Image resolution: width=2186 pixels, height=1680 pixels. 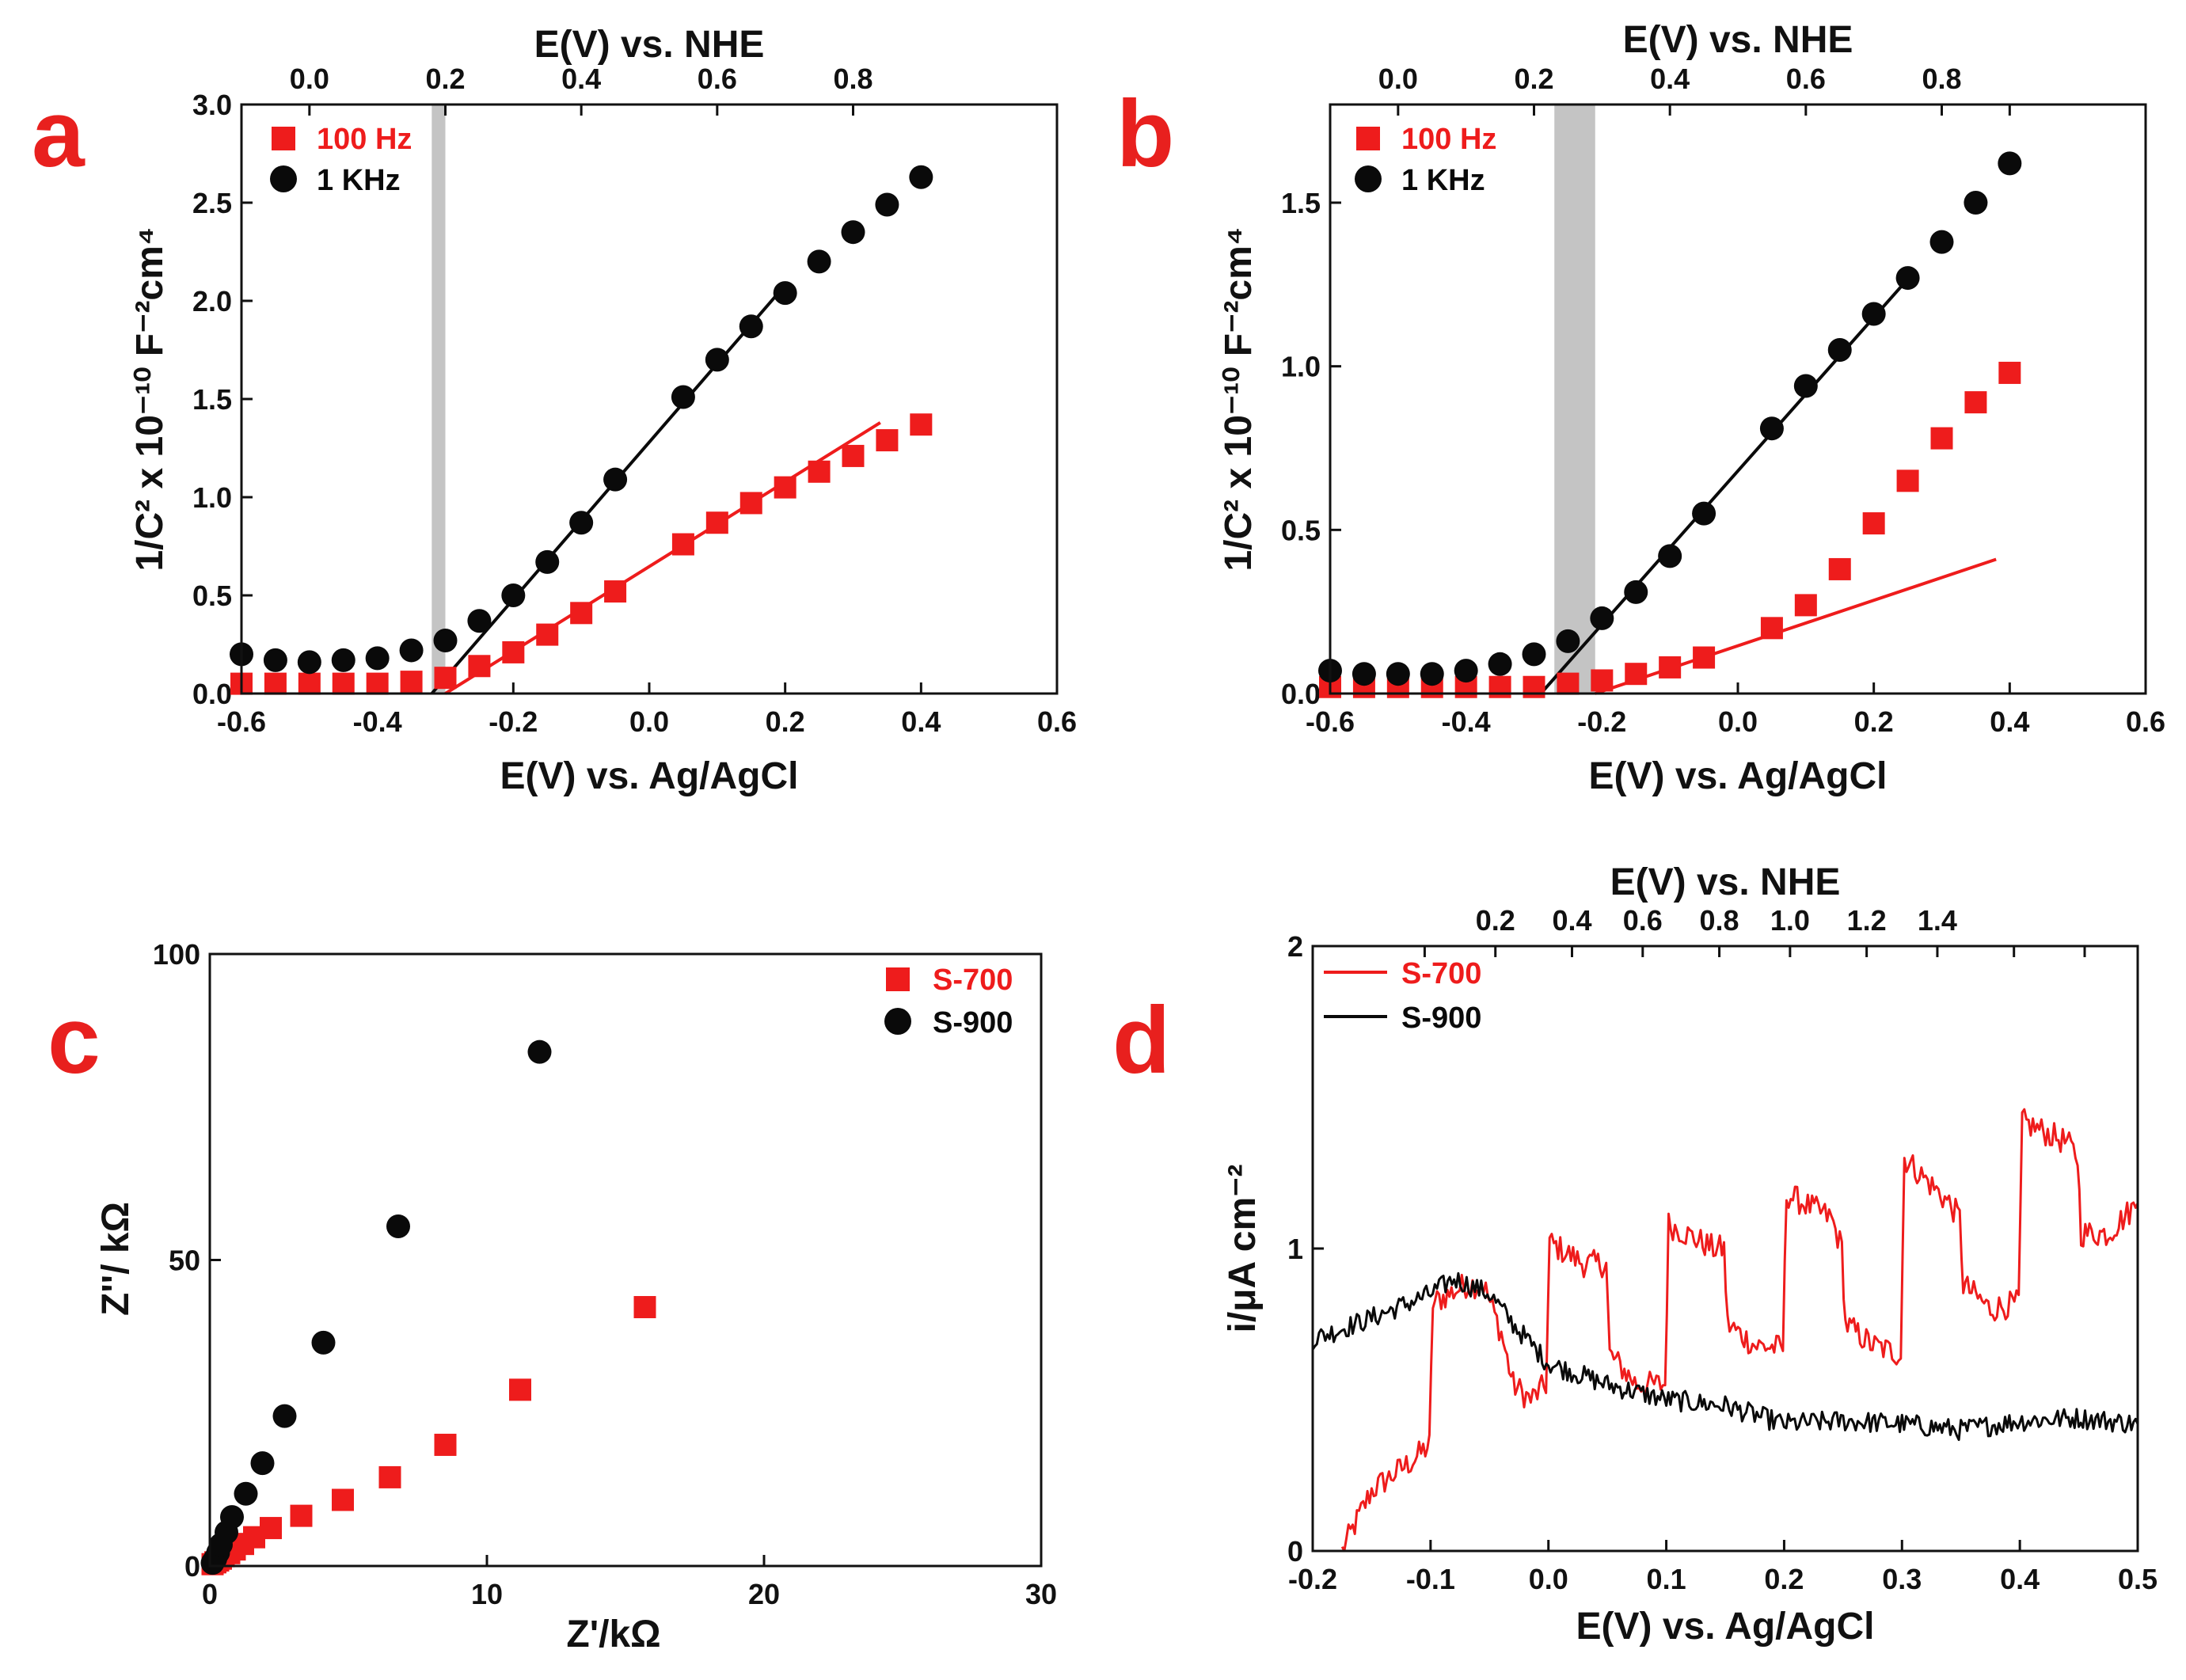 I want to click on panel-d-top-tick-label: 1.2, so click(x=1867, y=920).